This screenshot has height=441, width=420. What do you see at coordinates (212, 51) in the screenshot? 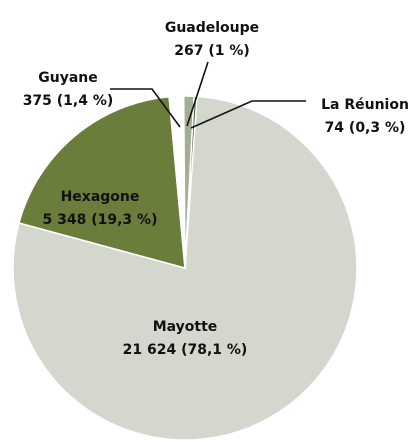
I see `slice-value: 267 (1 %)` at bounding box center [212, 51].